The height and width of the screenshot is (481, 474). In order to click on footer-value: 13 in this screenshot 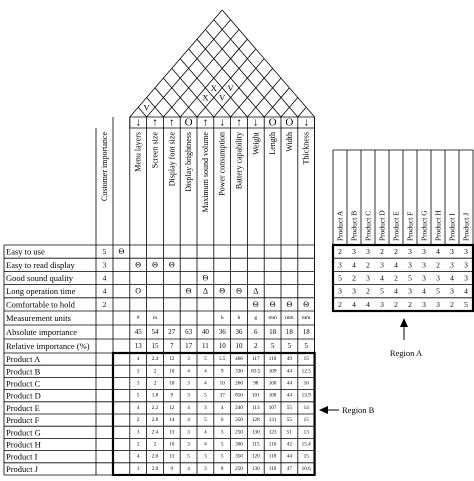, I will do `click(139, 346)`.